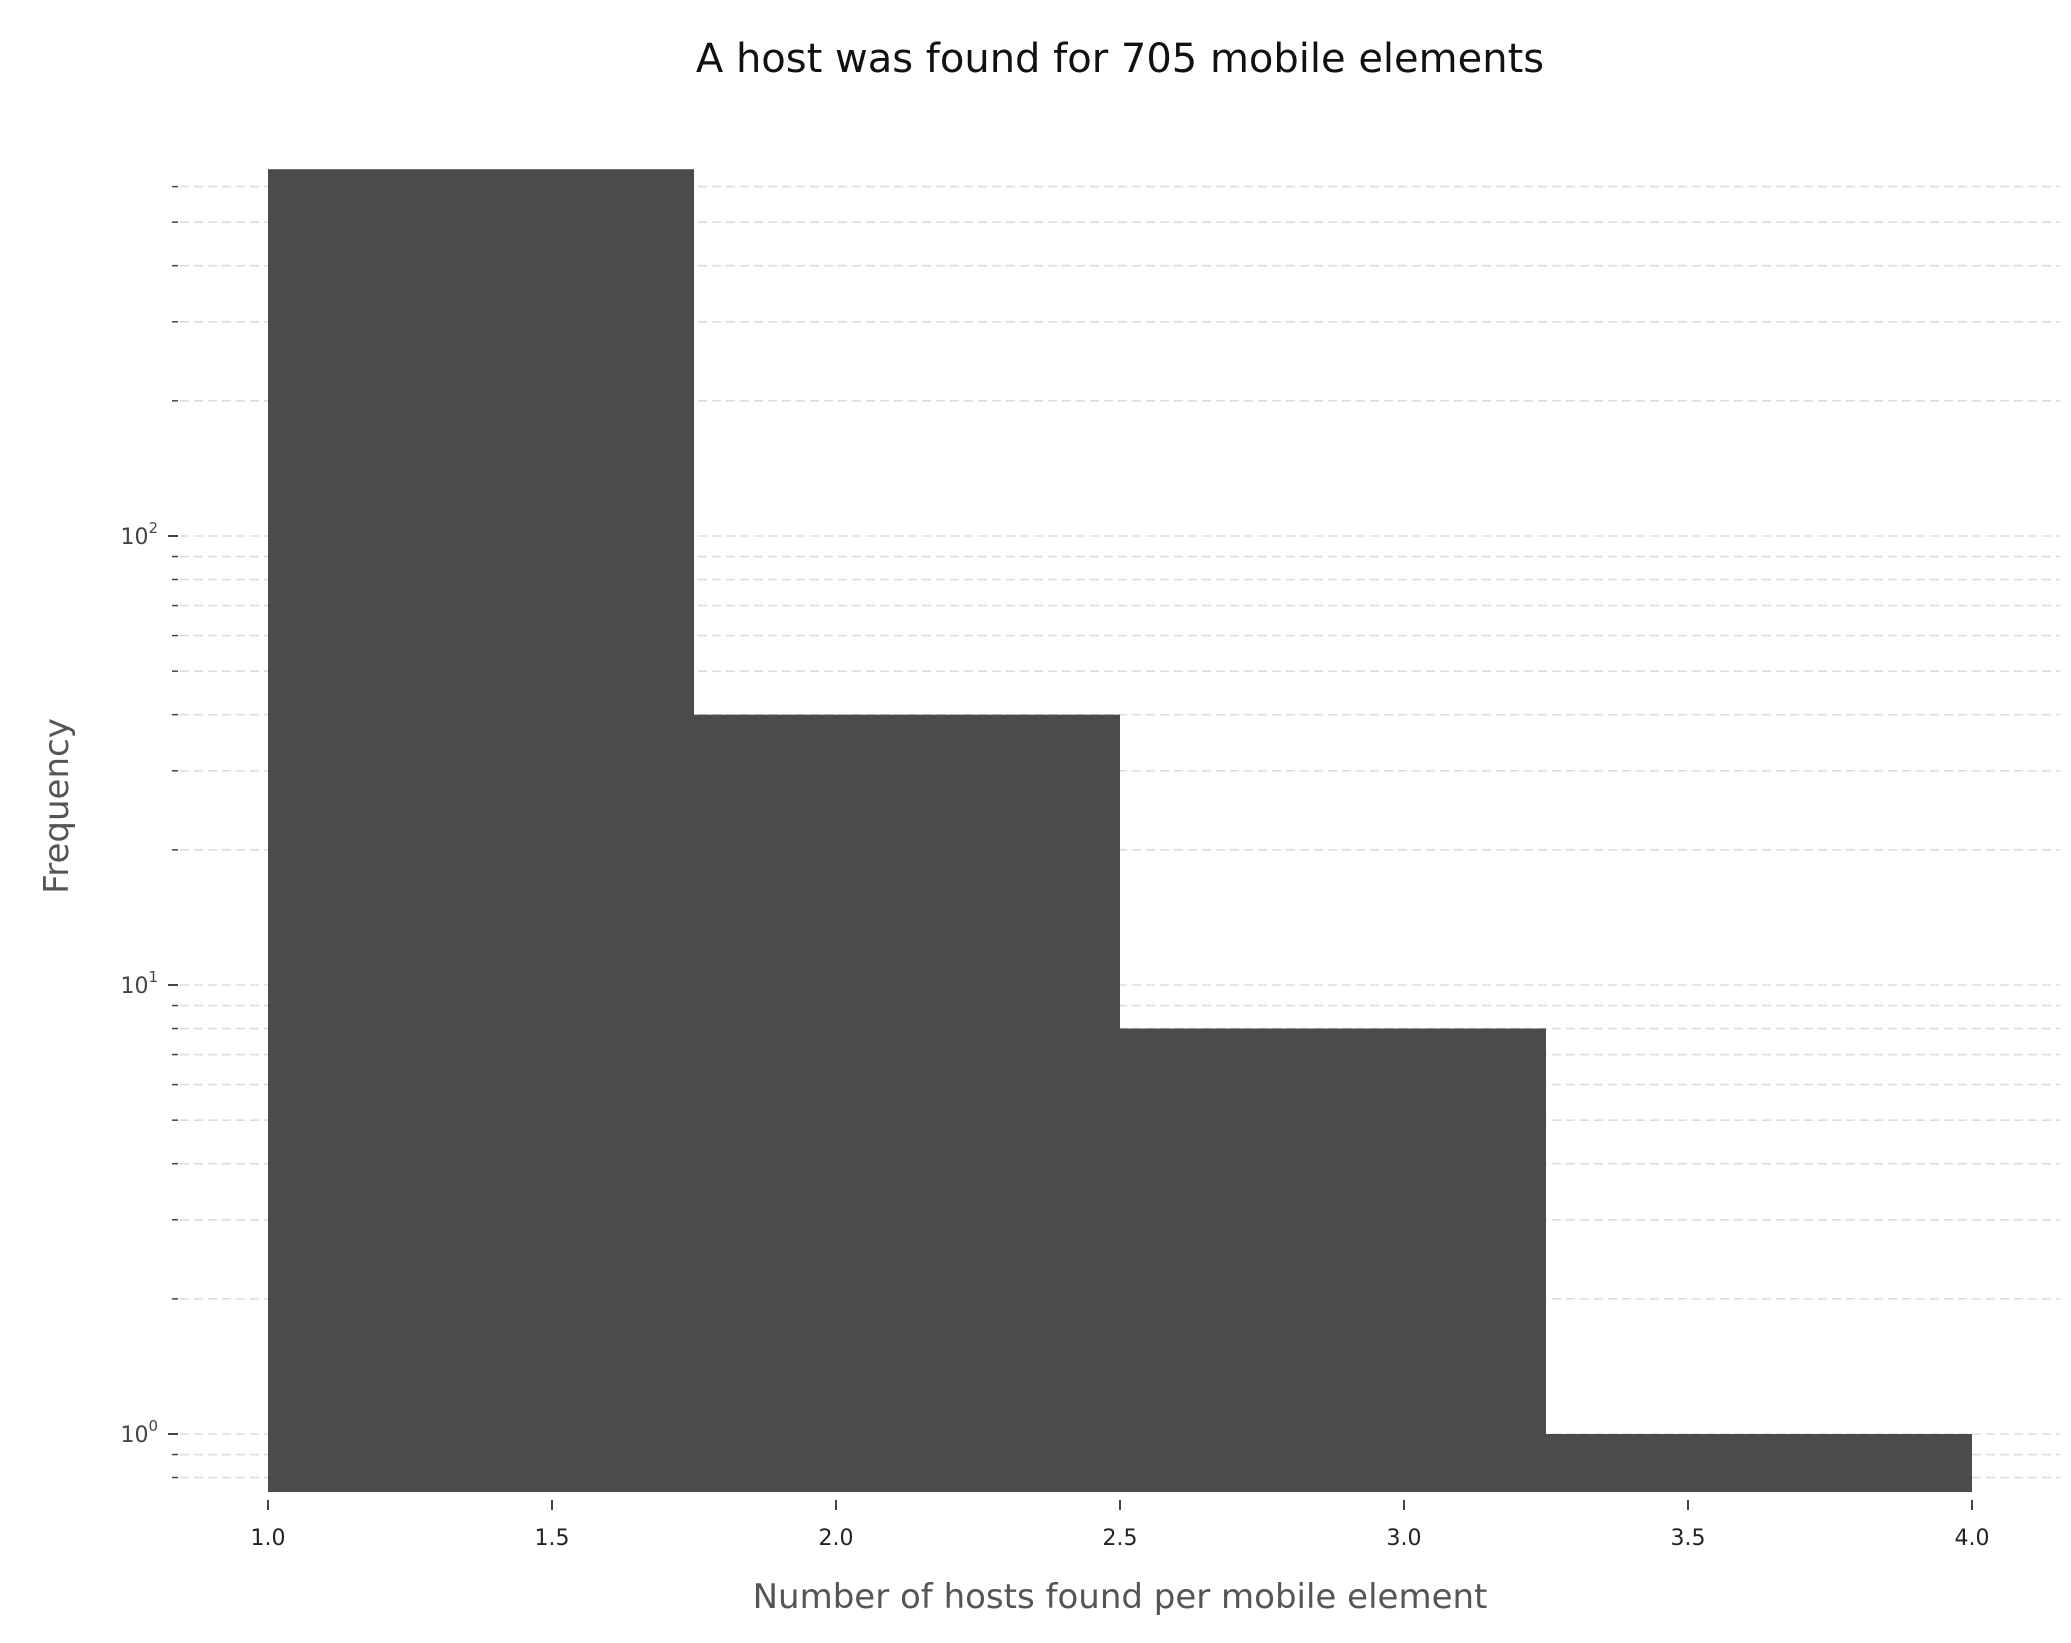  I want to click on x-axis: 1.0 1.5 2.0 2.5 3.0 3.5 4.0, so click(1120, 1525).